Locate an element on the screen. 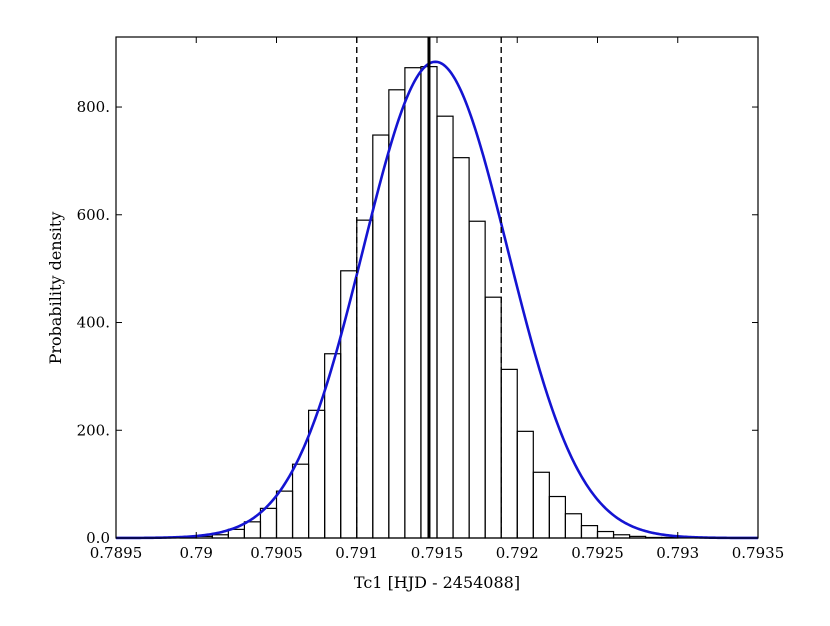  y-axis-label: Probability density is located at coordinates (55, 288).